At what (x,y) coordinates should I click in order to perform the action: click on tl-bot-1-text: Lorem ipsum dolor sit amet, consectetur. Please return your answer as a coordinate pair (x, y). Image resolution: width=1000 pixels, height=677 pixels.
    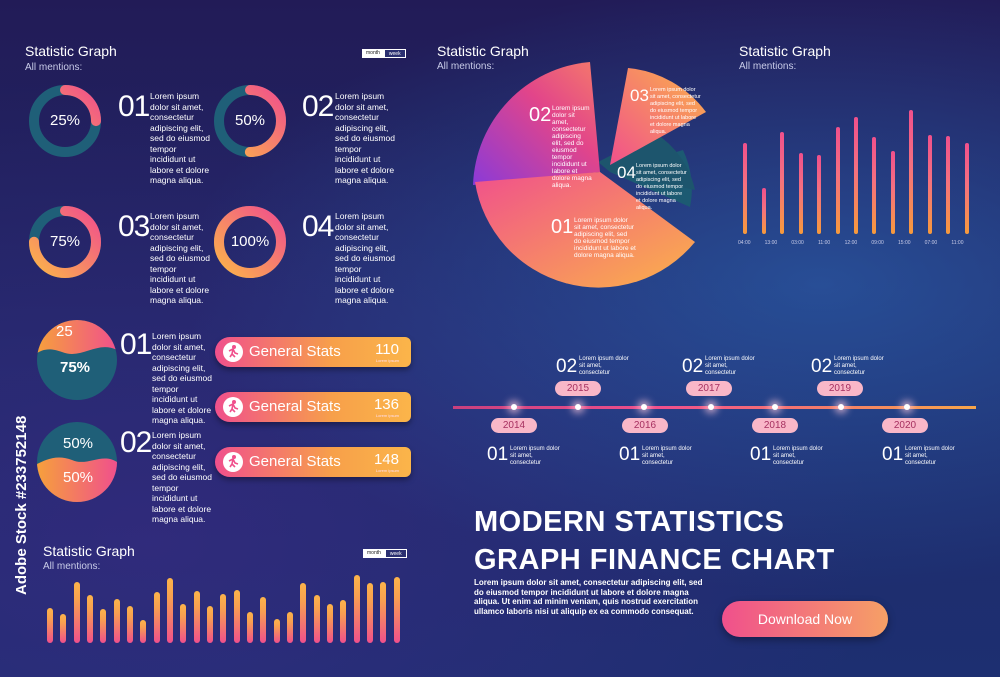
    Looking at the image, I should click on (535, 456).